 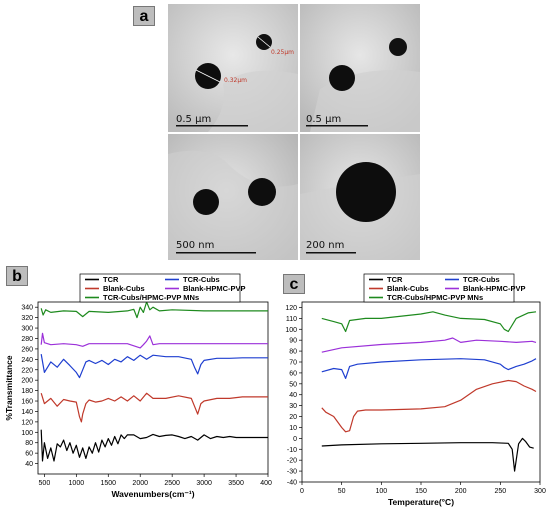 I want to click on x-axis-label: Wavenumbers(cm⁻¹), so click(x=152, y=494).